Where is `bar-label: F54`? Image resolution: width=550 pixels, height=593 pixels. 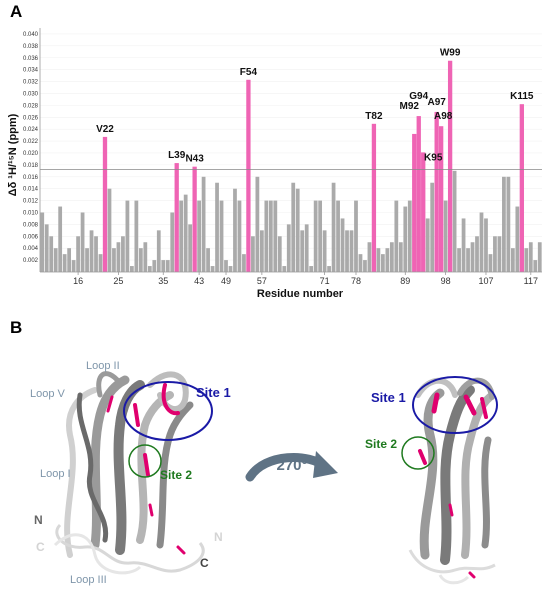
bar-label: F54 is located at coordinates (249, 72).